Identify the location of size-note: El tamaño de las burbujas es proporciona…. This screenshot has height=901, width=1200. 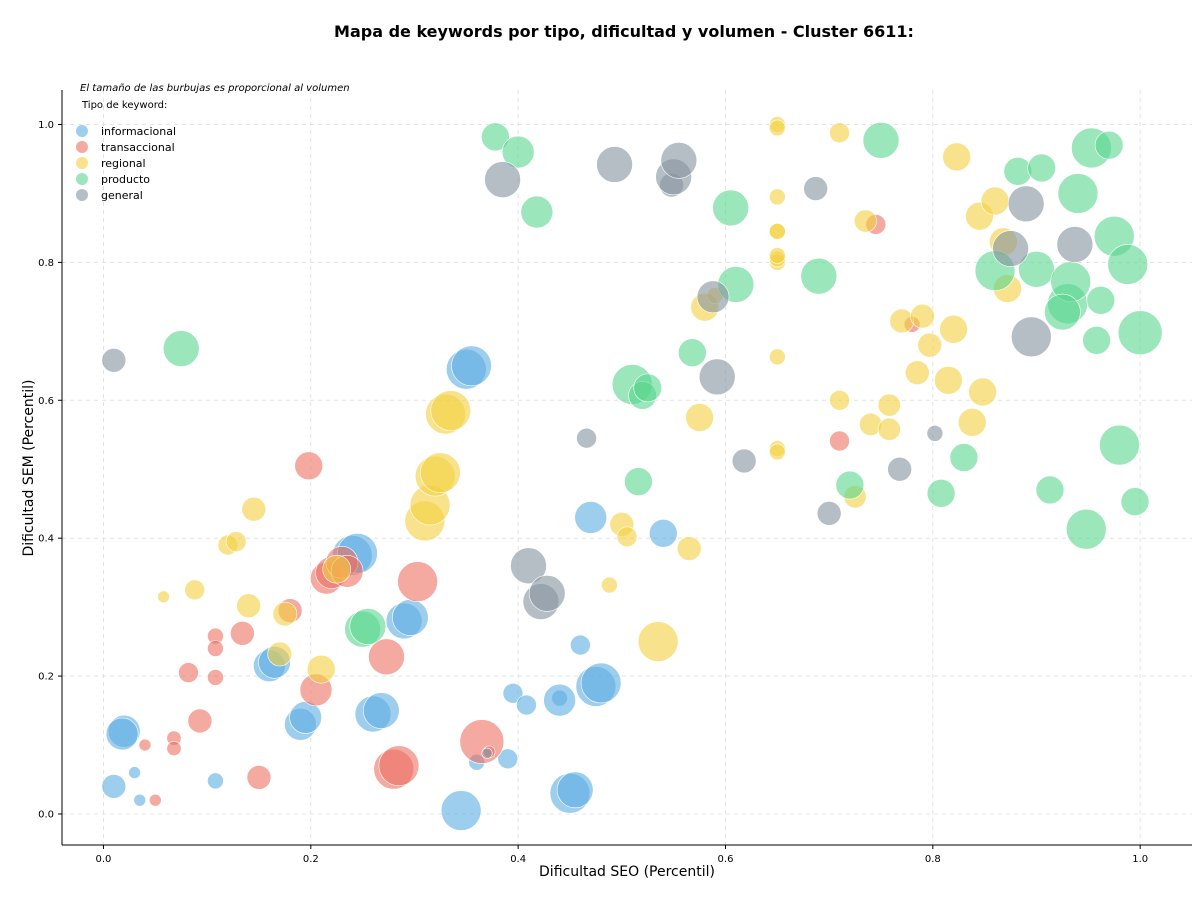
(215, 88).